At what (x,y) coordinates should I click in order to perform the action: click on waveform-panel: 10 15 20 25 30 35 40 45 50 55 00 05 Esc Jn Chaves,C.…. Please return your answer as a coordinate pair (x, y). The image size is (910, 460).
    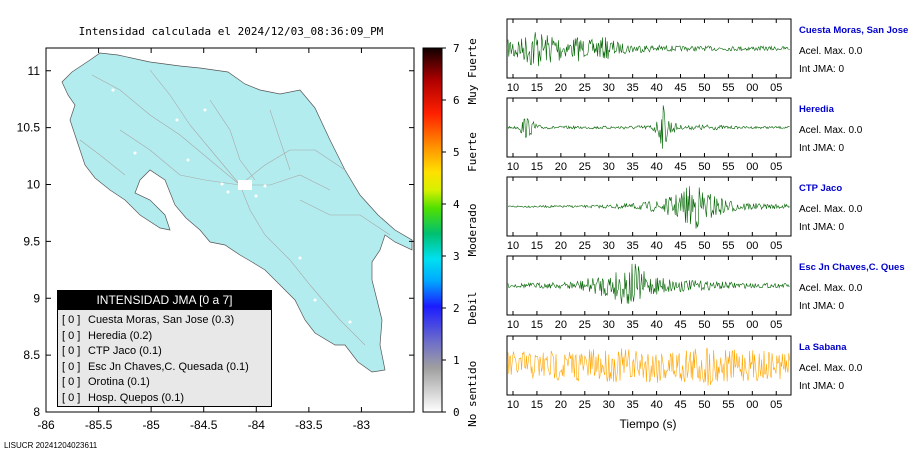
    Looking at the image, I should click on (705, 293).